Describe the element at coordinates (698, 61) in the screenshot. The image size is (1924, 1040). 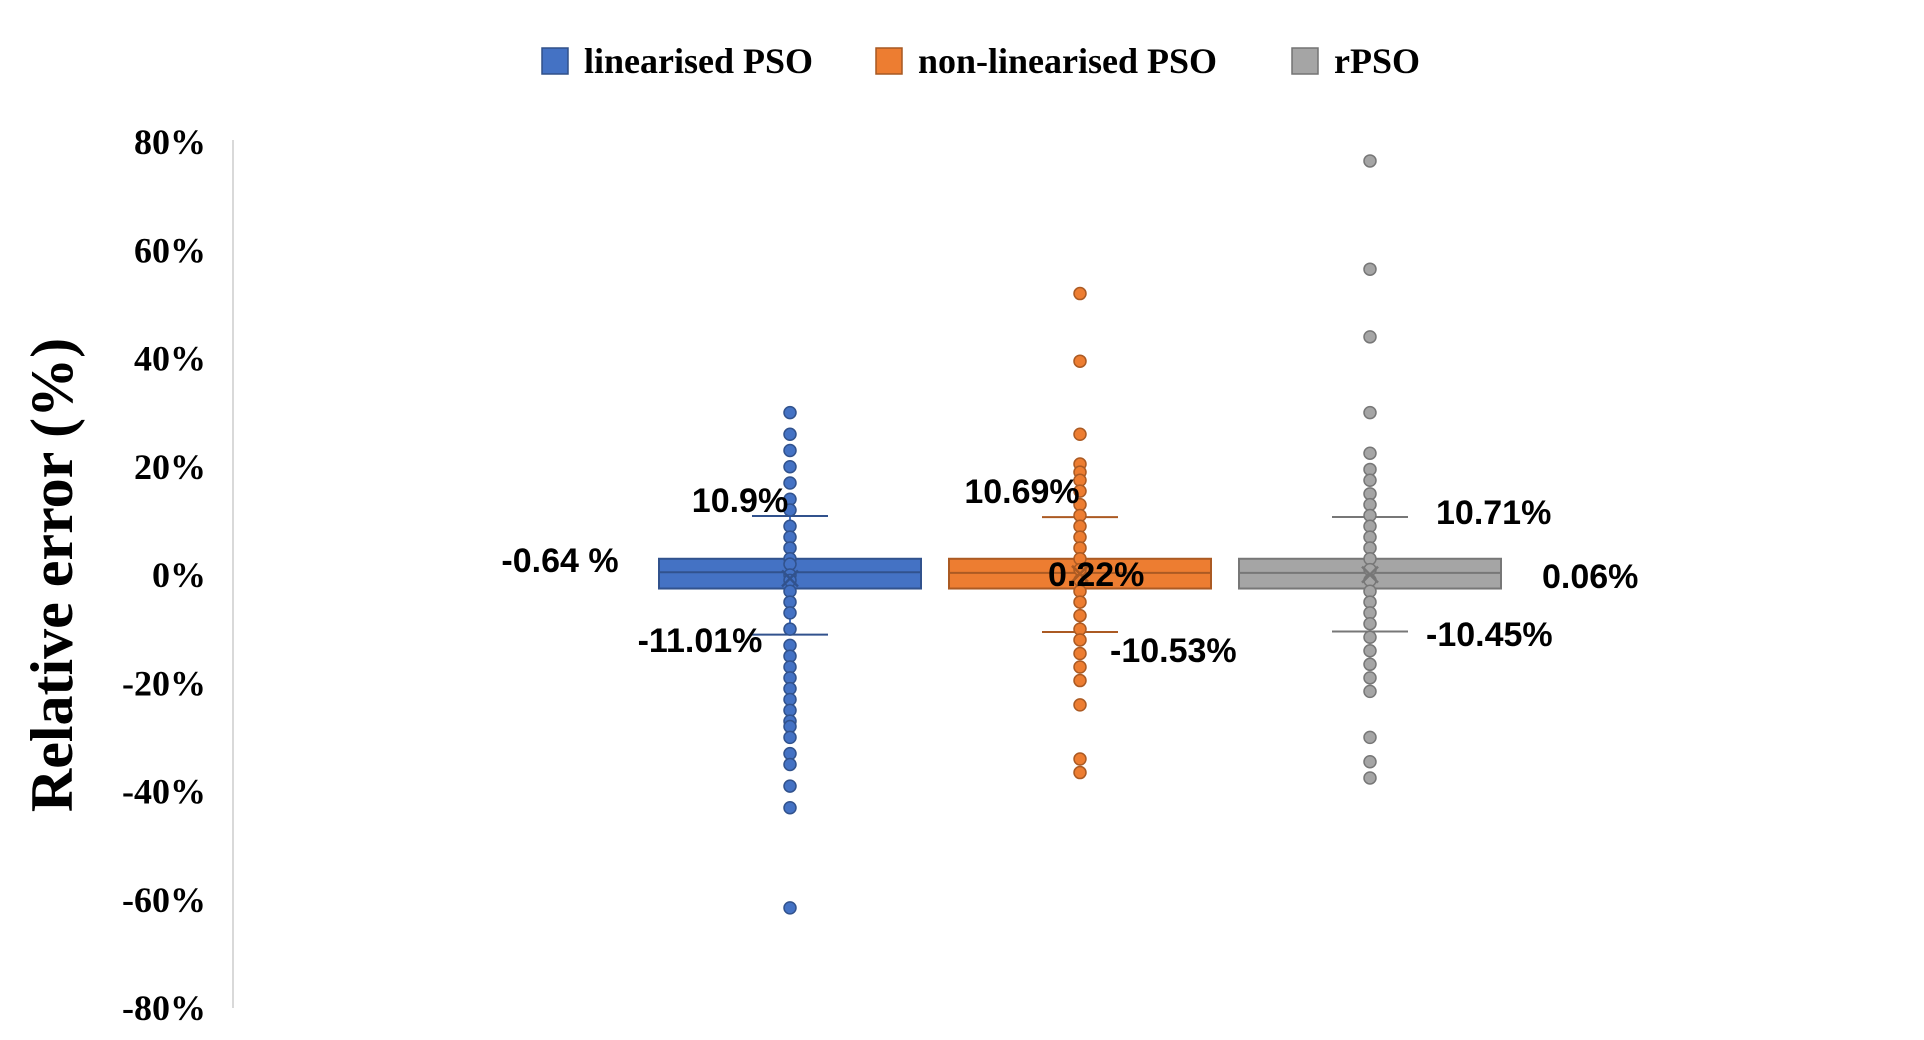
I see `legend-label: linearised PSO` at that location.